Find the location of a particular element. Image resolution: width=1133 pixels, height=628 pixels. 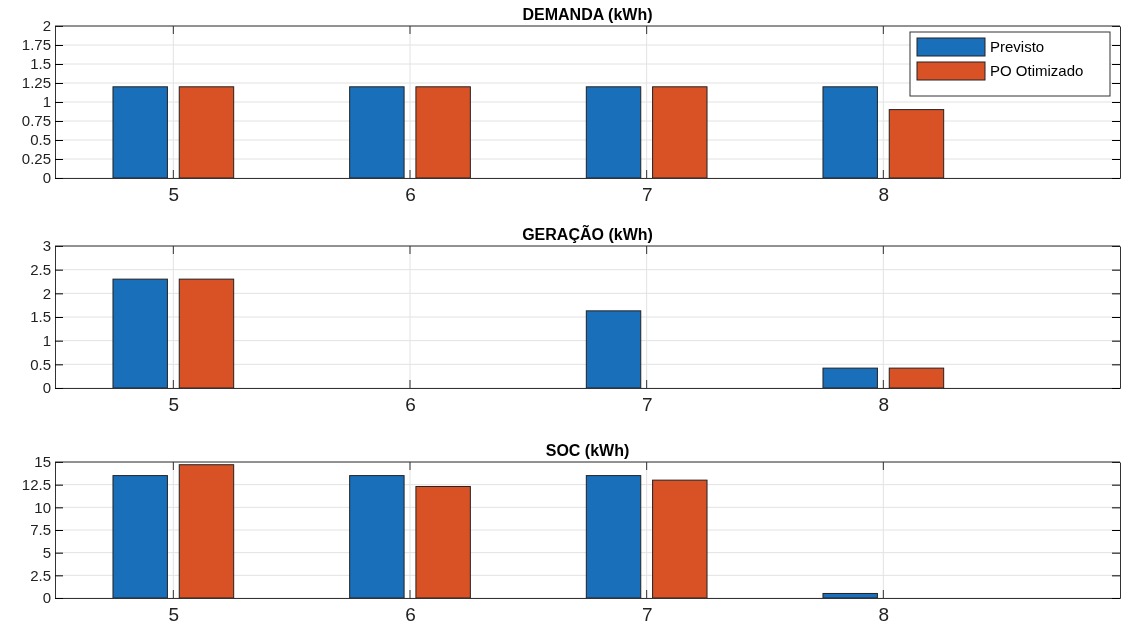

y-tick-label: 15 is located at coordinates (42, 462).